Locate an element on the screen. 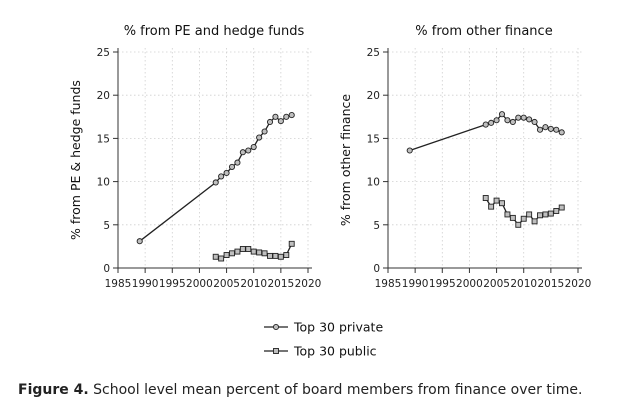 The height and width of the screenshot is (409, 642). series-line is located at coordinates (215, 178).